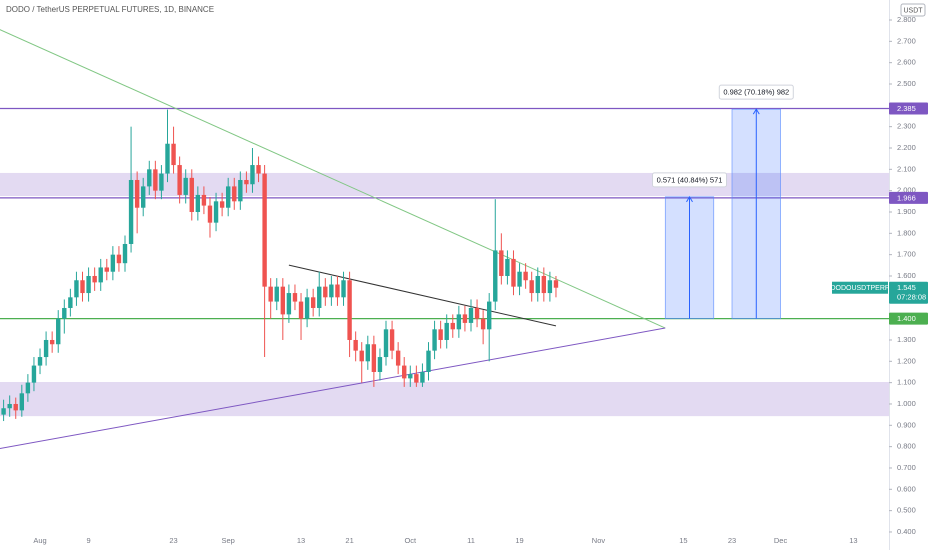 The image size is (932, 555). I want to click on measure-label-box, so click(690, 180).